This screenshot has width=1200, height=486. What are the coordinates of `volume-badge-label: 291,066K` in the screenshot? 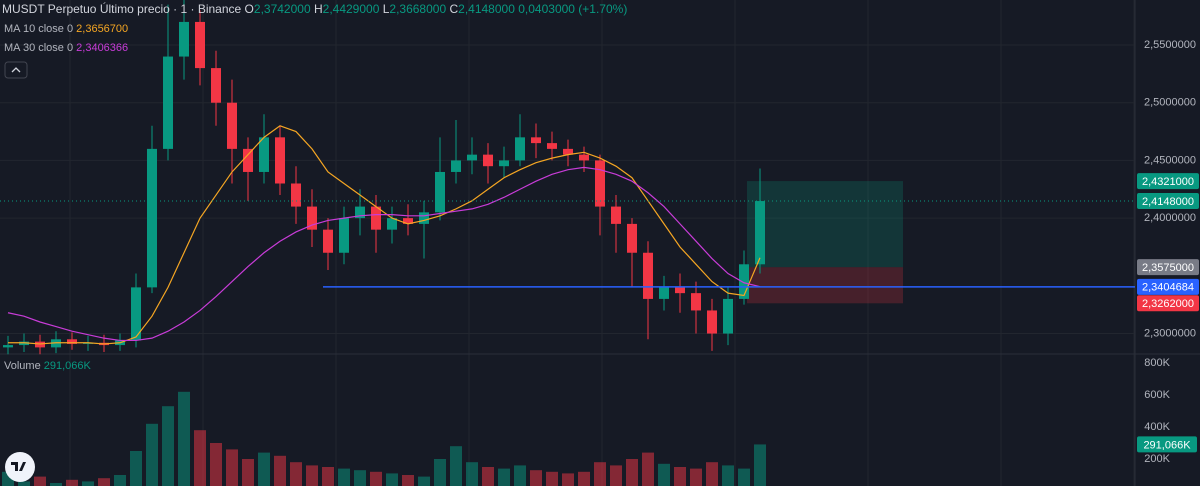 It's located at (1167, 445).